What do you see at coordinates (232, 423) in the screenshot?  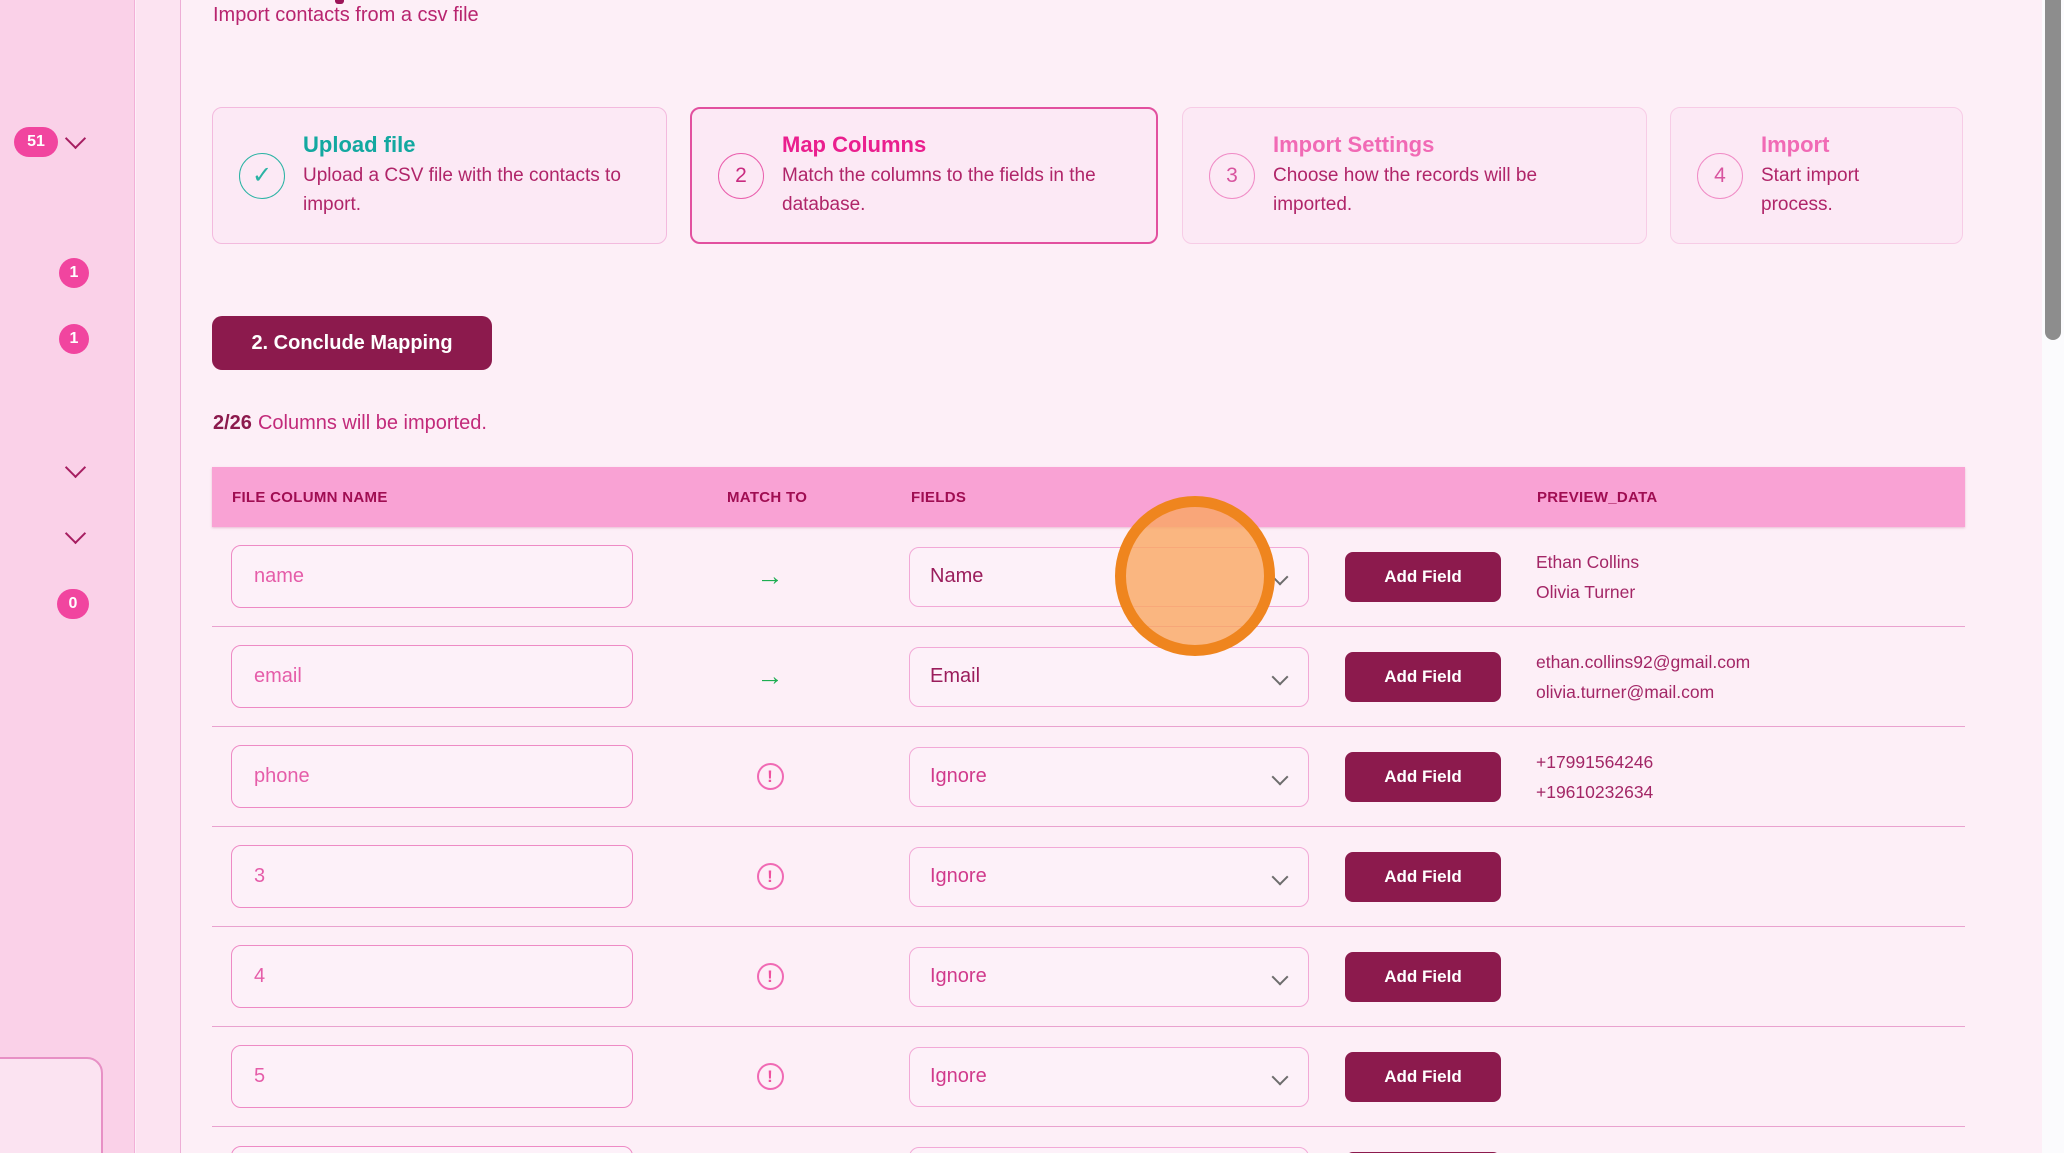 I see `import-count: 2/26` at bounding box center [232, 423].